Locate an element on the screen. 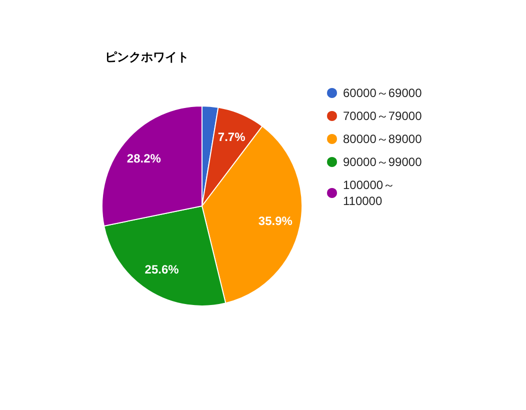 This screenshot has height=410, width=526. data-label: 25.6% is located at coordinates (162, 269).